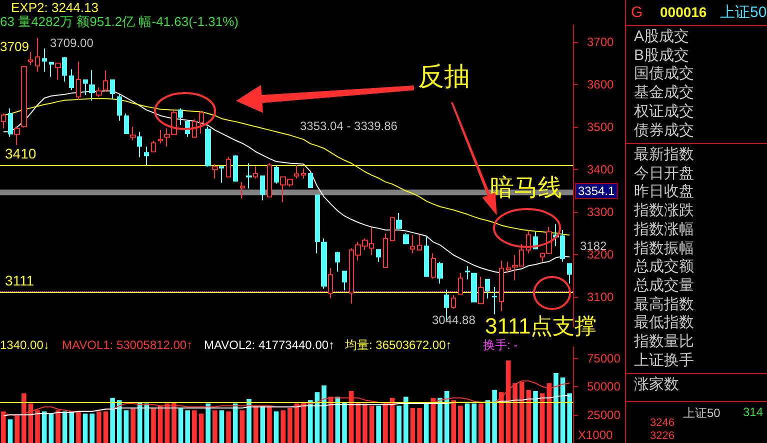 This screenshot has height=443, width=767. Describe the element at coordinates (25, 345) in the screenshot. I see `annotation: 1340.00↓` at that location.